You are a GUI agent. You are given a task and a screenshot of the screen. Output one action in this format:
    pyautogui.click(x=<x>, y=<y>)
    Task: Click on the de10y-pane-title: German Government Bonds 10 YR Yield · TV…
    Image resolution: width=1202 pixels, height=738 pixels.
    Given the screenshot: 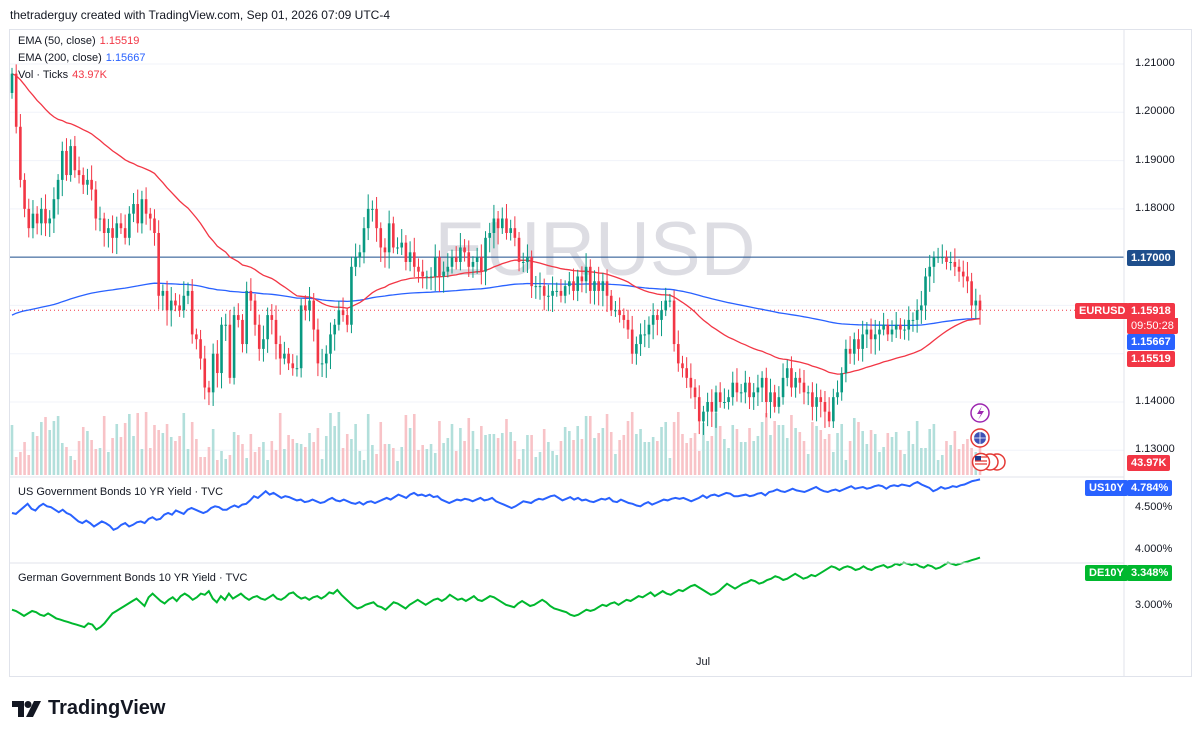 What is the action you would take?
    pyautogui.click(x=133, y=578)
    